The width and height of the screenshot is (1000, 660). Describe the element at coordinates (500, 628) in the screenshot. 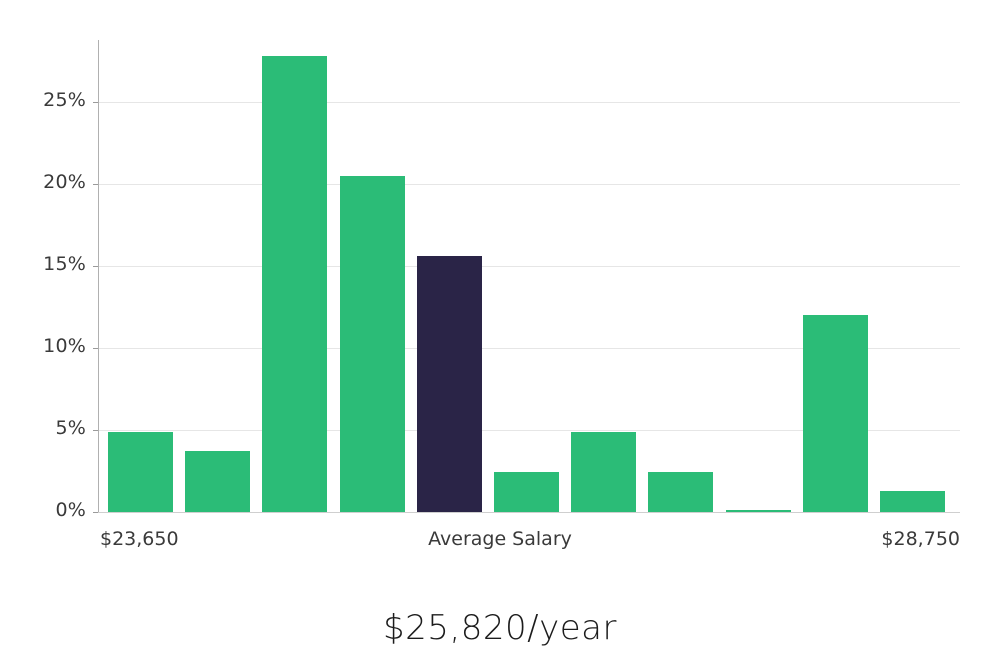

I see `chart-caption: $25,820/year` at that location.